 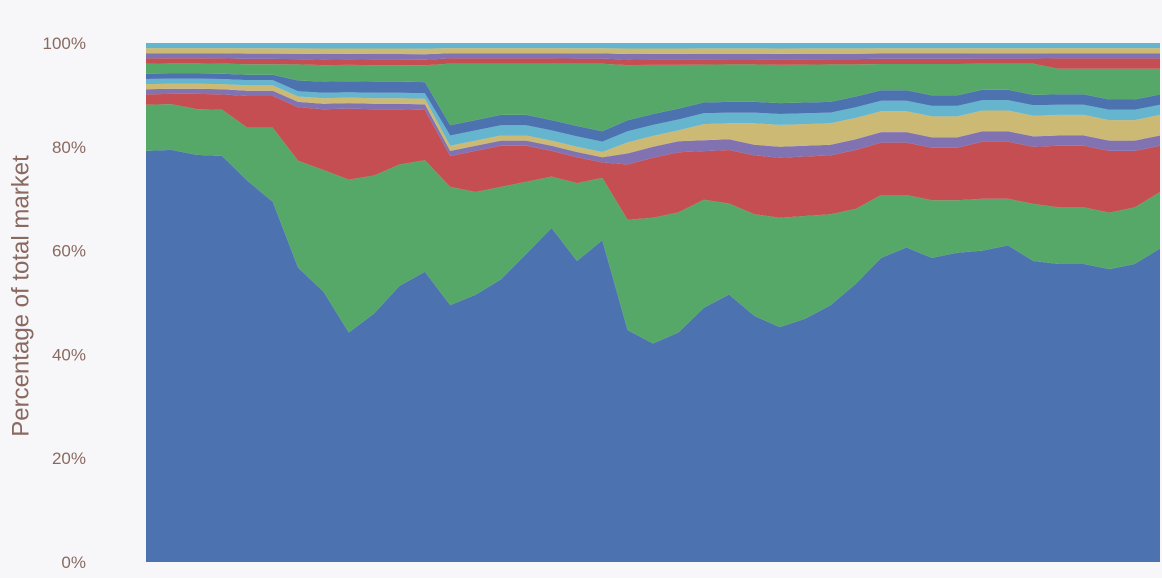 What do you see at coordinates (69, 251) in the screenshot?
I see `y-tick-label: 60%` at bounding box center [69, 251].